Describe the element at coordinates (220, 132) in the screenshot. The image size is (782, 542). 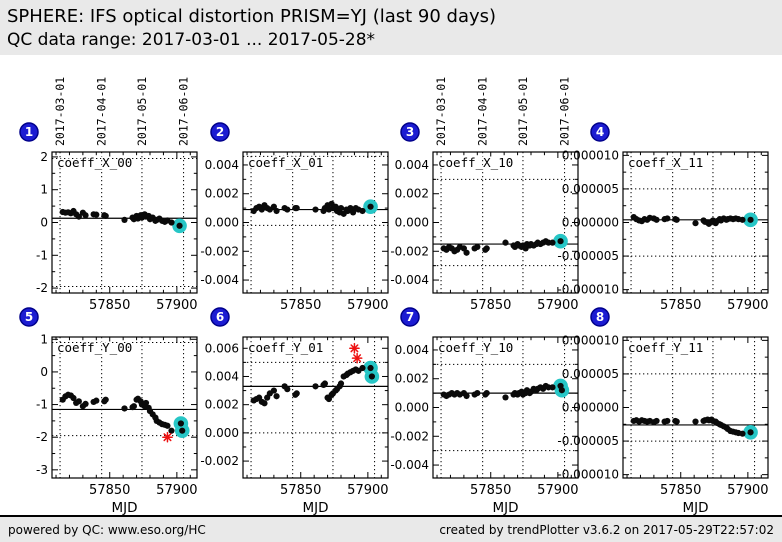
I see `plot-badge-number: 2` at that location.